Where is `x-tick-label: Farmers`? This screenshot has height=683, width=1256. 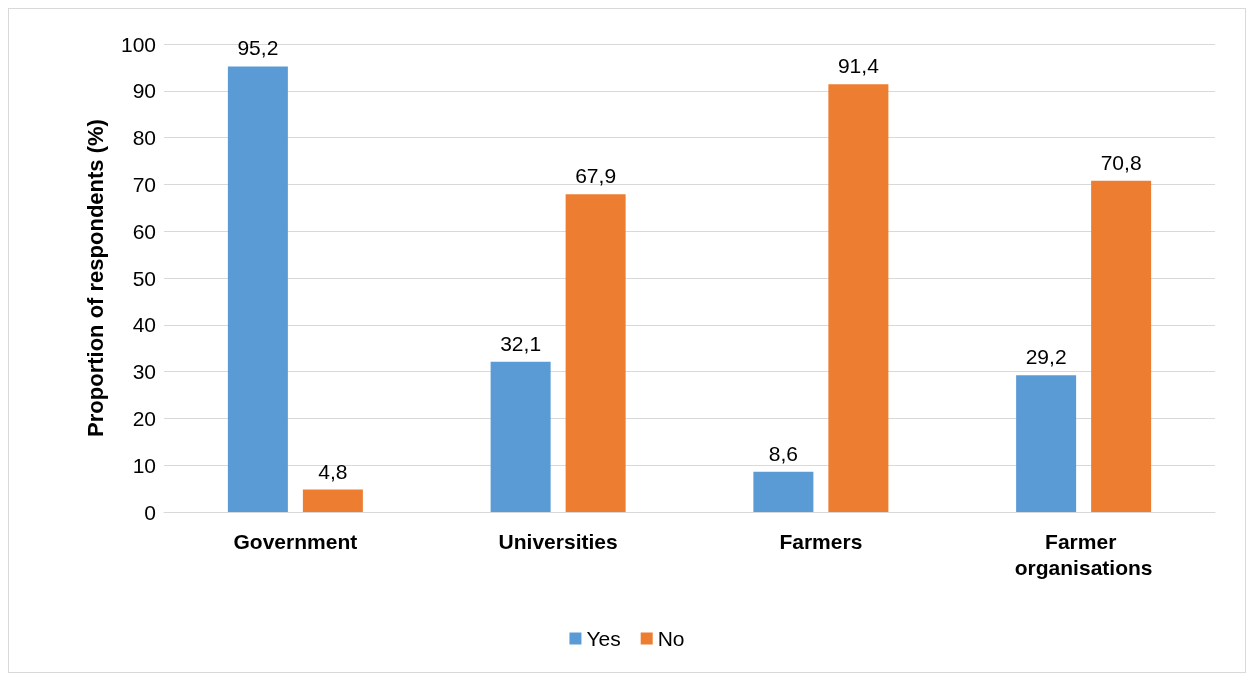 x-tick-label: Farmers is located at coordinates (821, 541).